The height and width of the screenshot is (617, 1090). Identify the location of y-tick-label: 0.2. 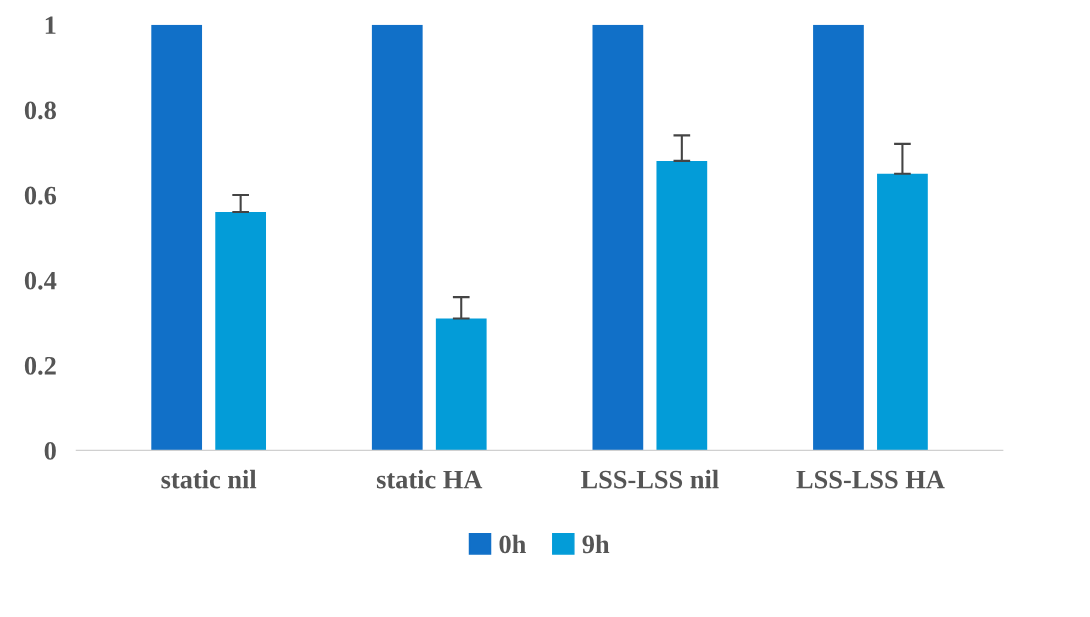
(40, 365).